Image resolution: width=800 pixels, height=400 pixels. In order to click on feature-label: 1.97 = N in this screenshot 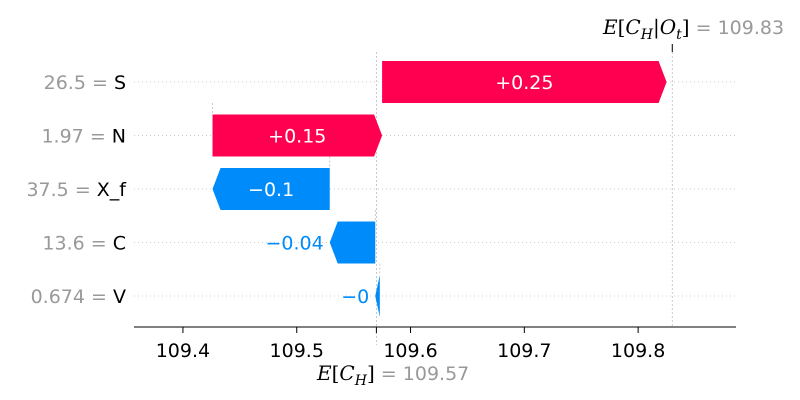, I will do `click(83, 137)`.